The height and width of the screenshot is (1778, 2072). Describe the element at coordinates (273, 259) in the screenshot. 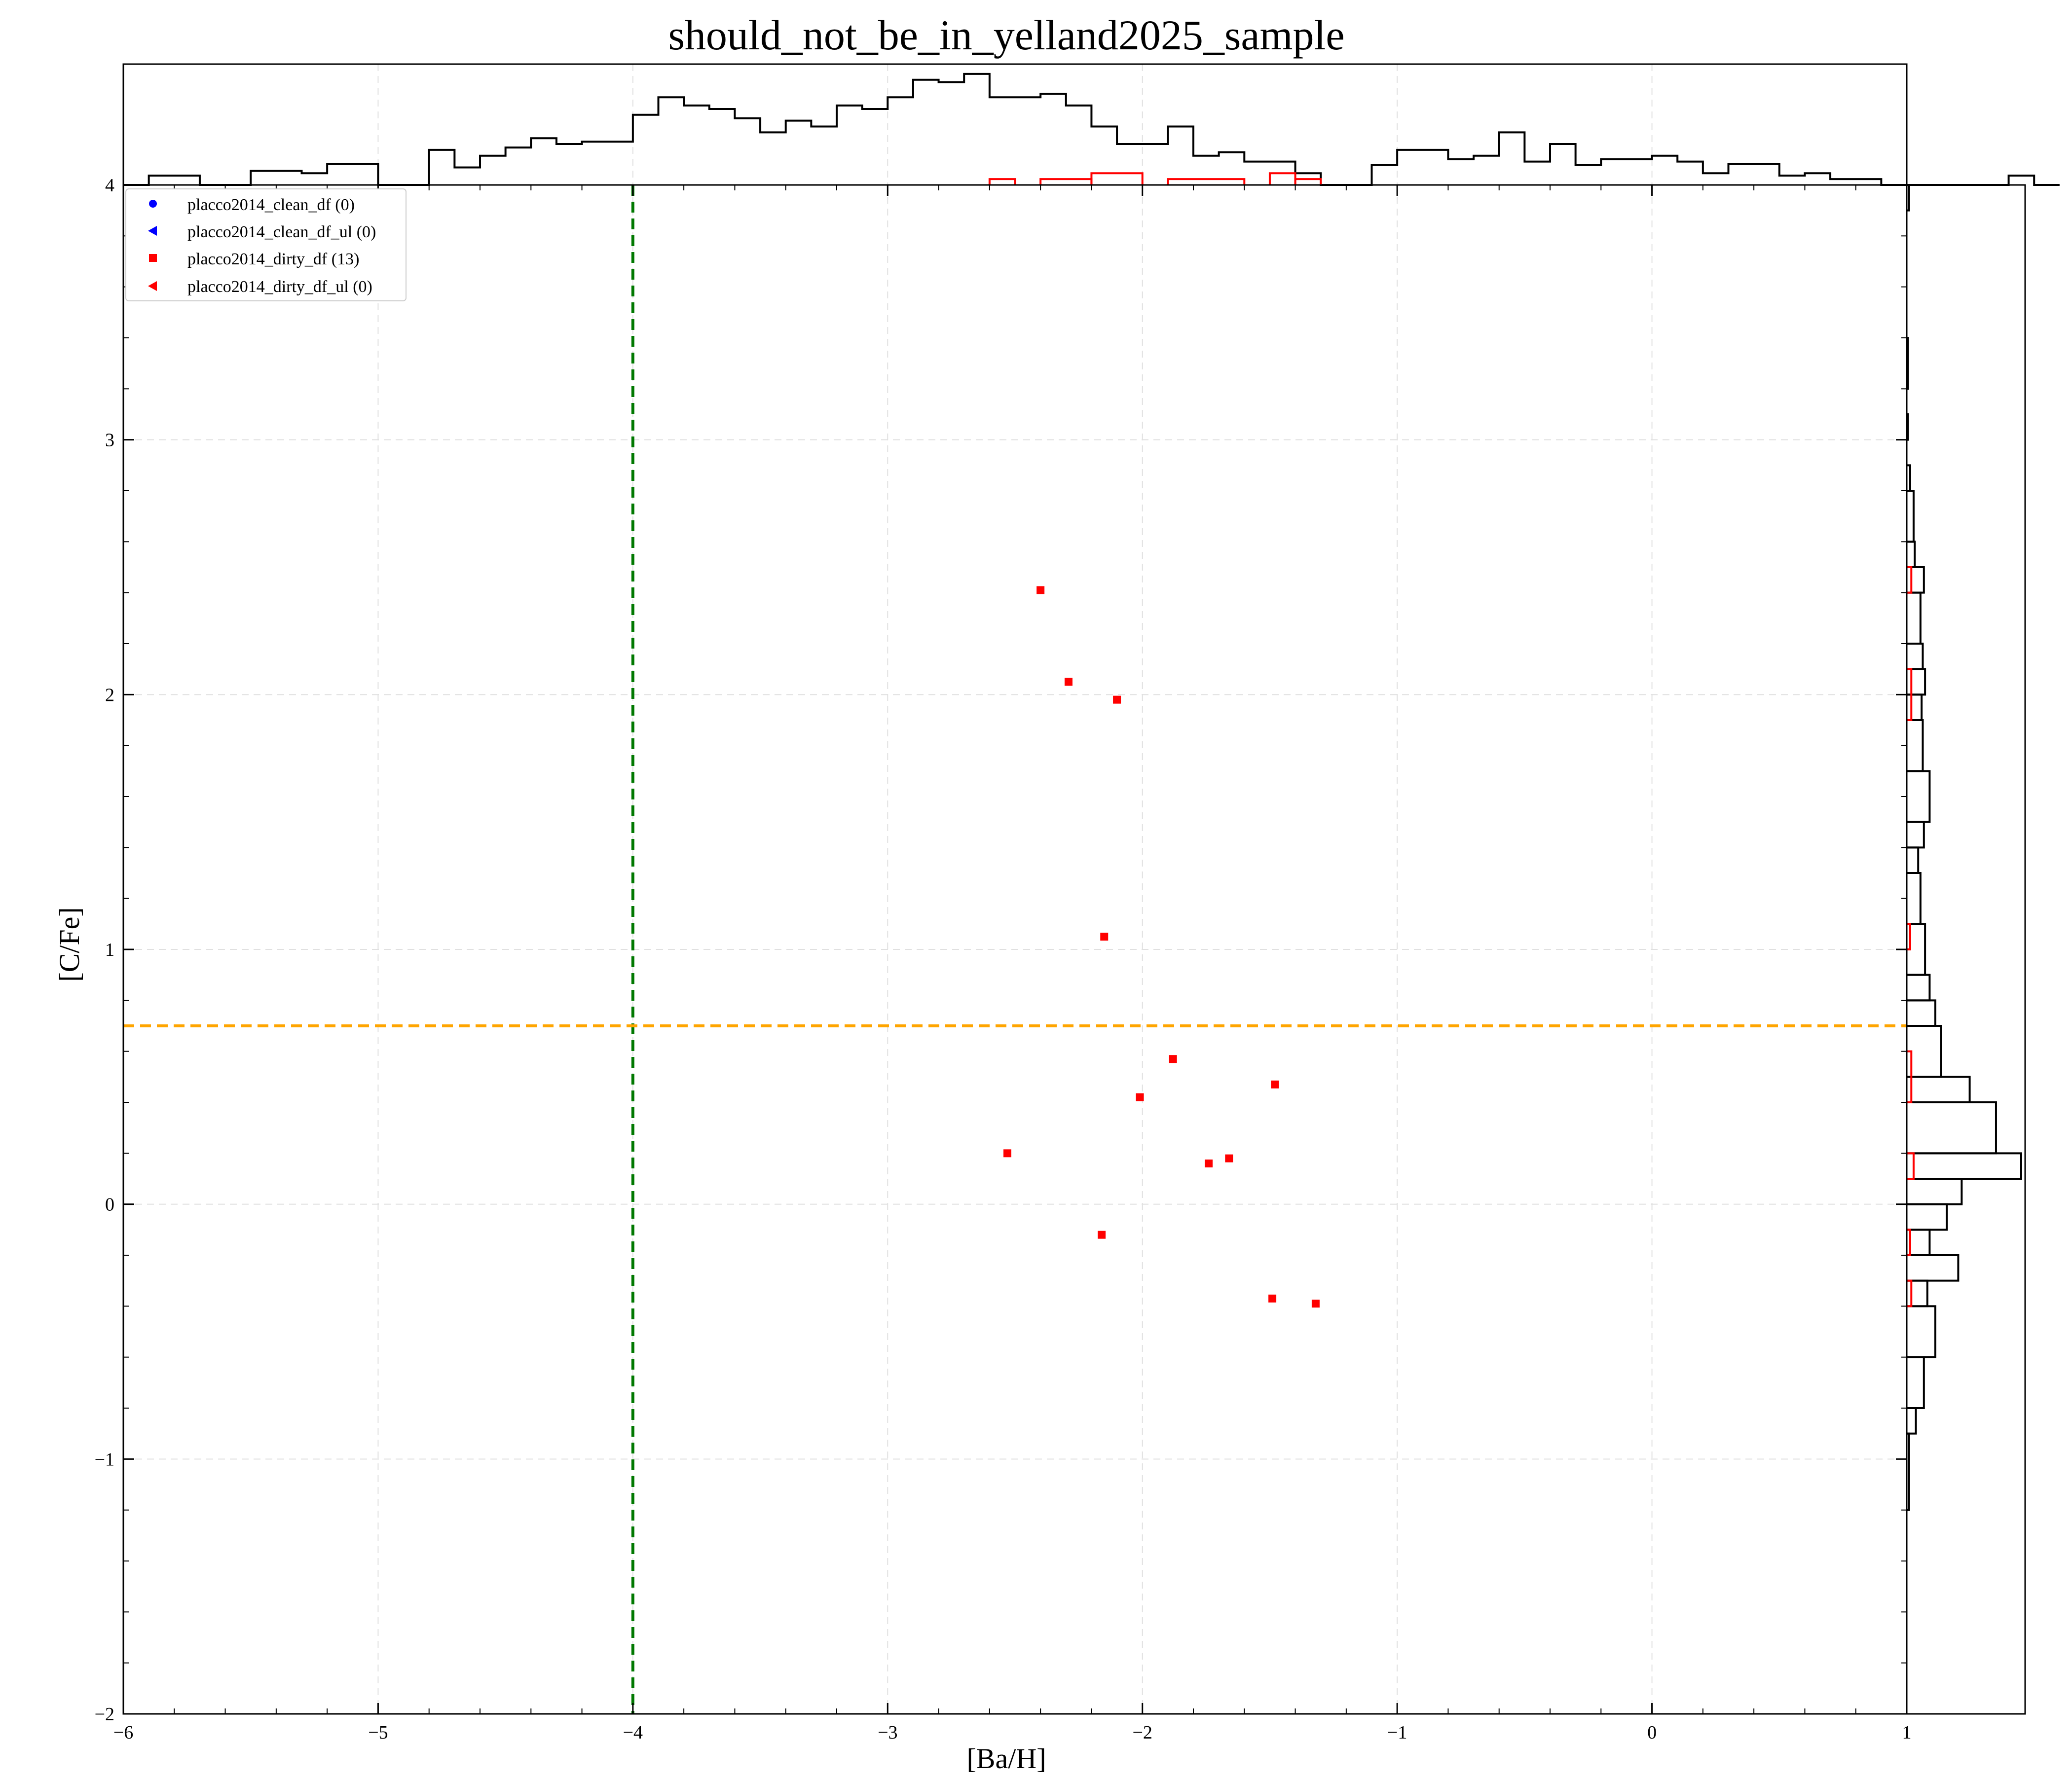

I see `legend-label-dirty-df: placco2014_dirty_df (13)` at that location.